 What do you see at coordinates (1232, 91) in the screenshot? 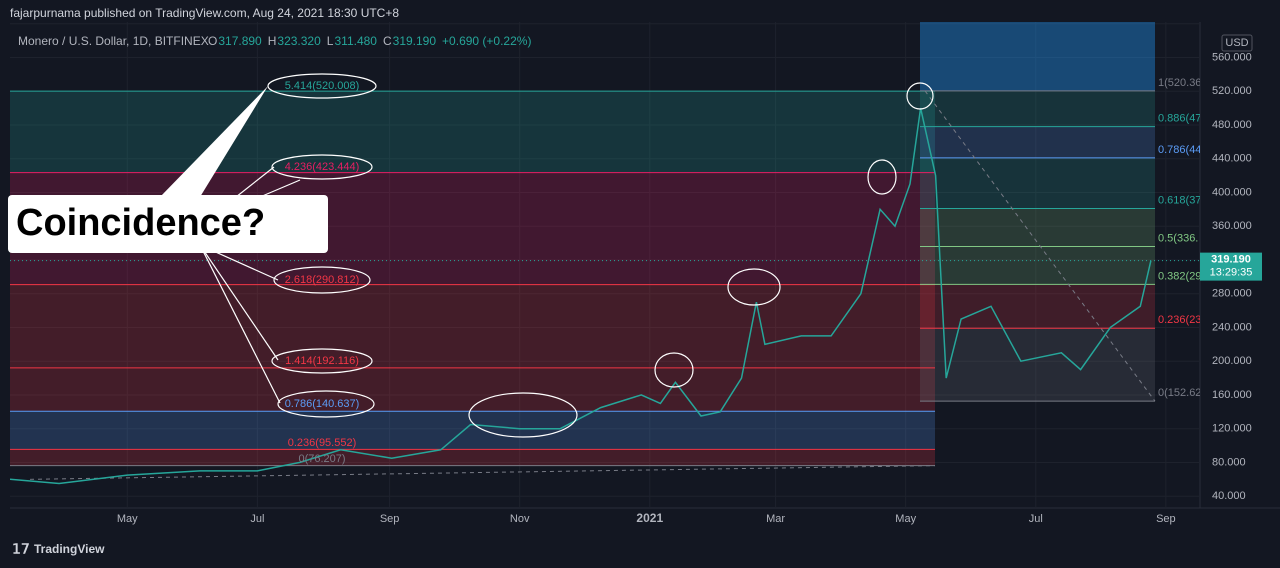
I see `y-tick-label: 520.000` at bounding box center [1232, 91].